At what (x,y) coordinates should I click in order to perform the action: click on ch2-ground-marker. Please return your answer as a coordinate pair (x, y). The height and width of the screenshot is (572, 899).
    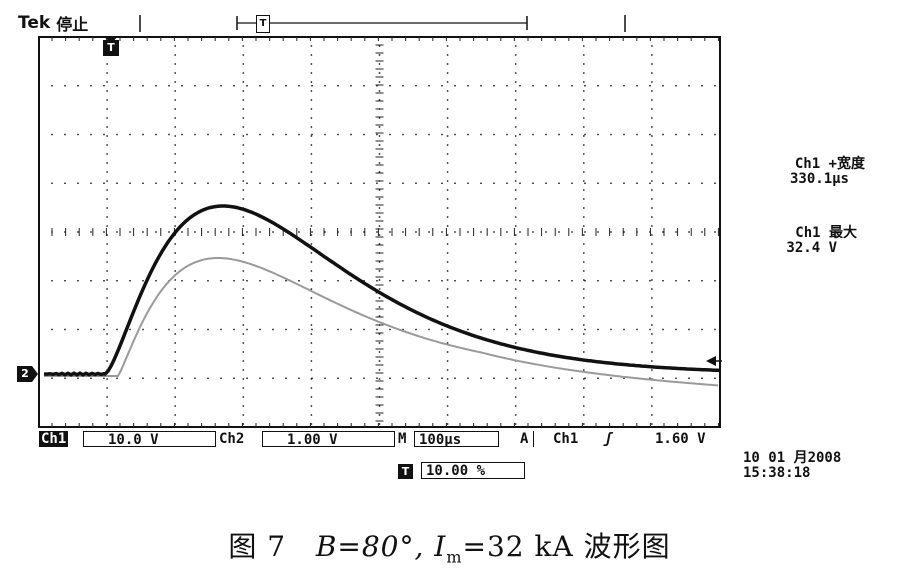
    Looking at the image, I should click on (27, 374).